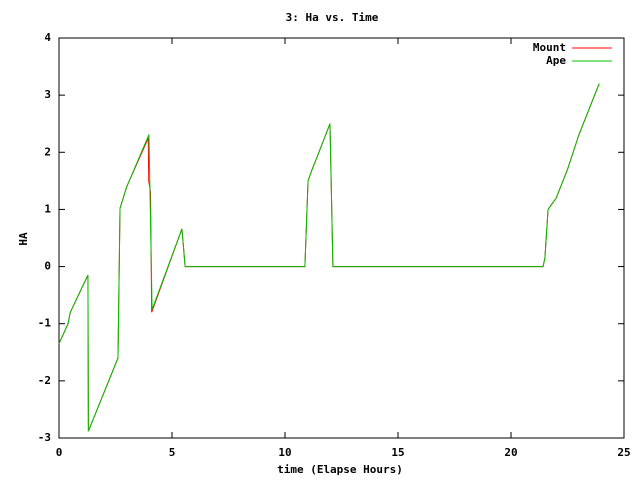  I want to click on y-tick-label: 2, so click(47, 151).